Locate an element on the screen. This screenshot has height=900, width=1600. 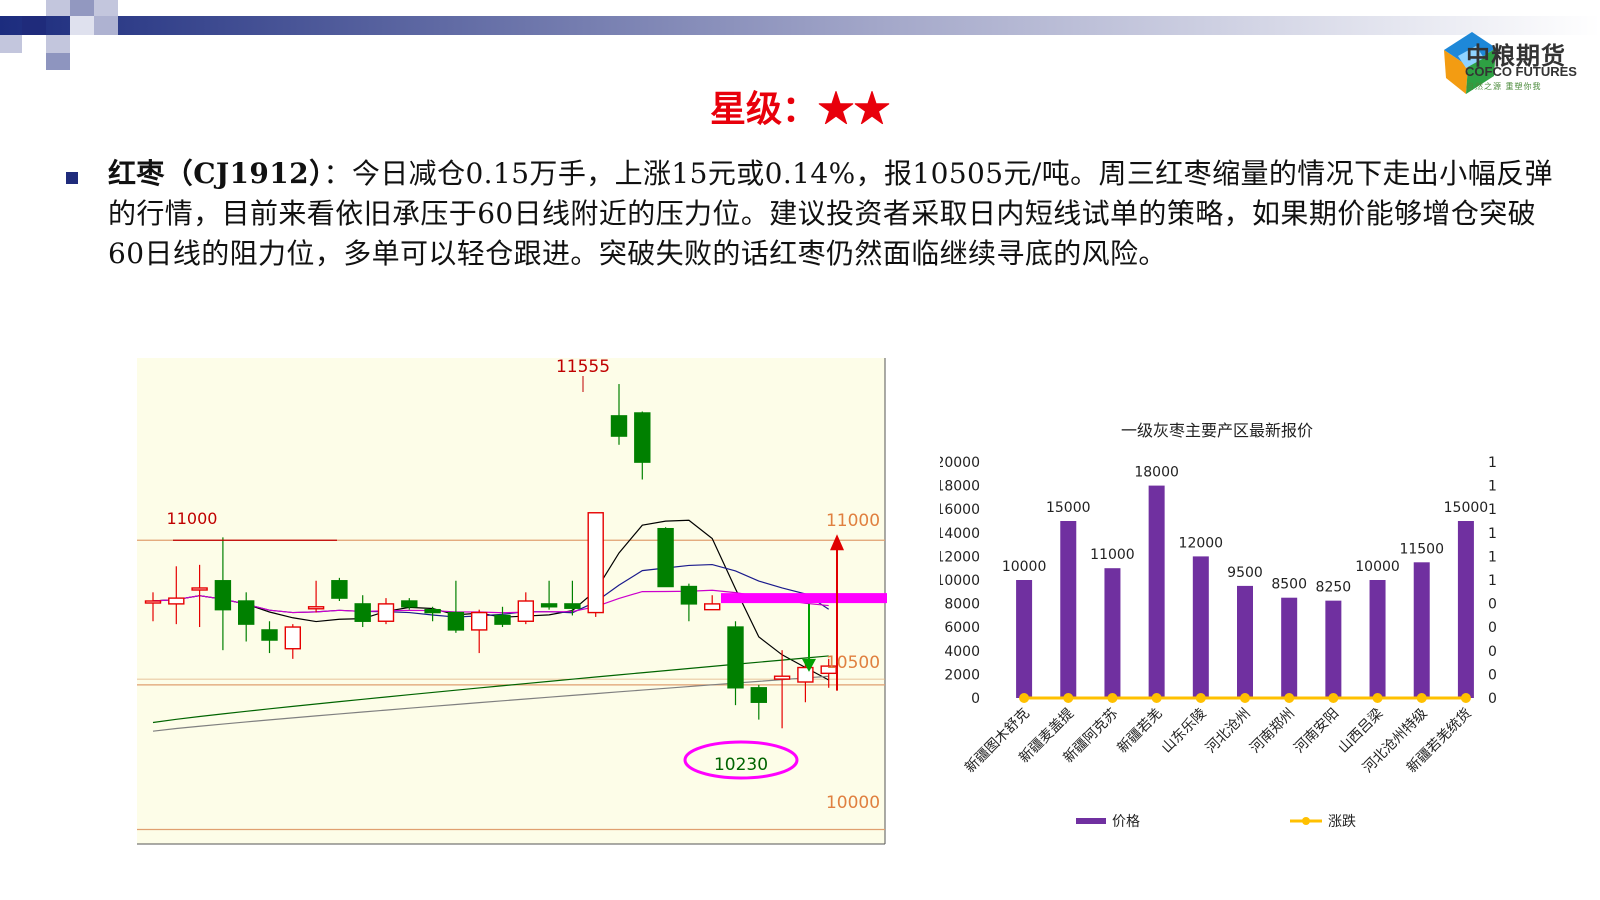
y-tick-label: 10000 is located at coordinates (960, 581).